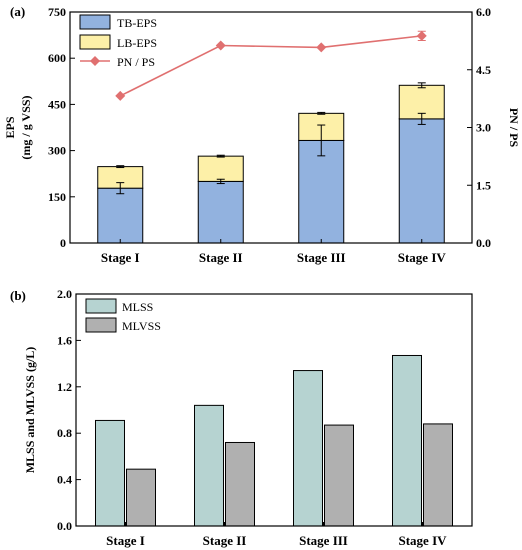 The width and height of the screenshot is (522, 550). Describe the element at coordinates (63, 243) in the screenshot. I see `y-tick-label-a-0: 0` at that location.